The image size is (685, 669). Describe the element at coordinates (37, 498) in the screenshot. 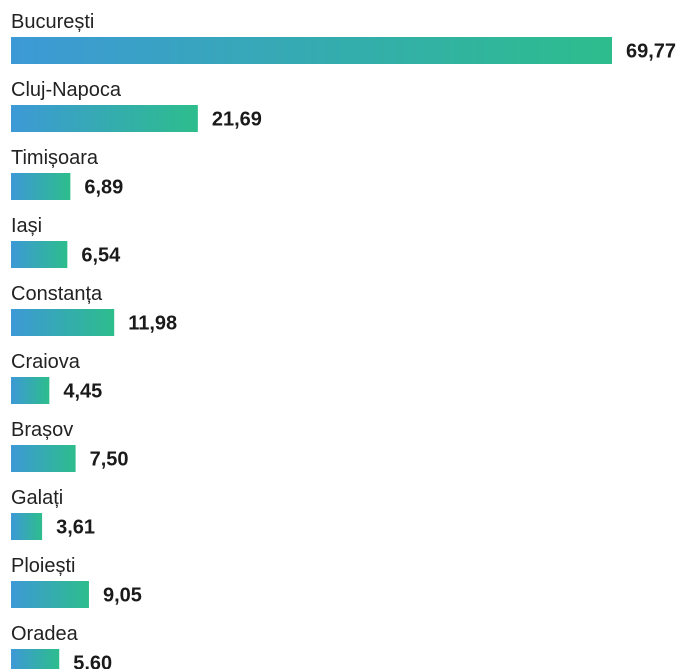

I see `category-label: Galați` at that location.